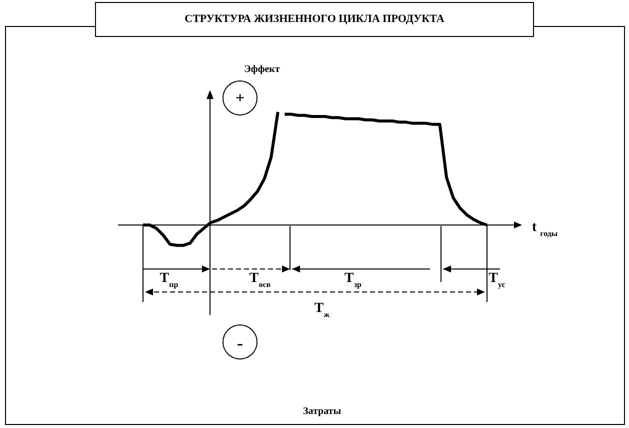 This screenshot has width=629, height=428. I want to click on text: Т$_{зр}$, so click(353, 279).